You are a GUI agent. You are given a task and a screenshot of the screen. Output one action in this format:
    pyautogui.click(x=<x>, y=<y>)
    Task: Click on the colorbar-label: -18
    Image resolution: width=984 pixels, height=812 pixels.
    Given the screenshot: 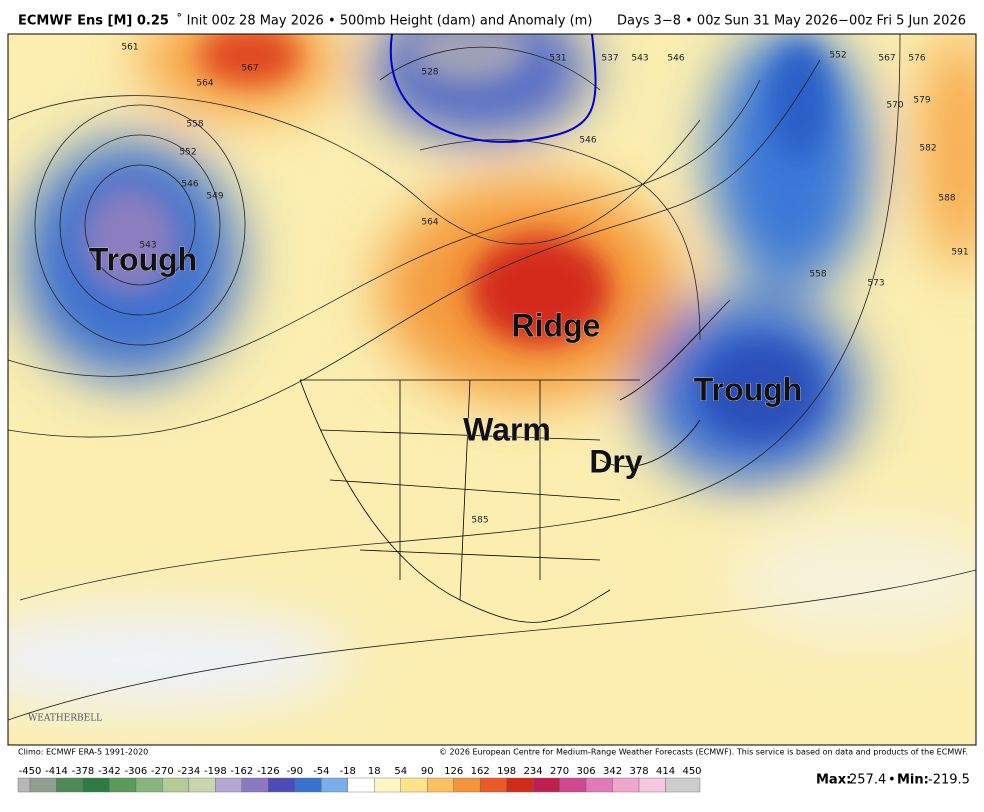 What is the action you would take?
    pyautogui.click(x=348, y=771)
    